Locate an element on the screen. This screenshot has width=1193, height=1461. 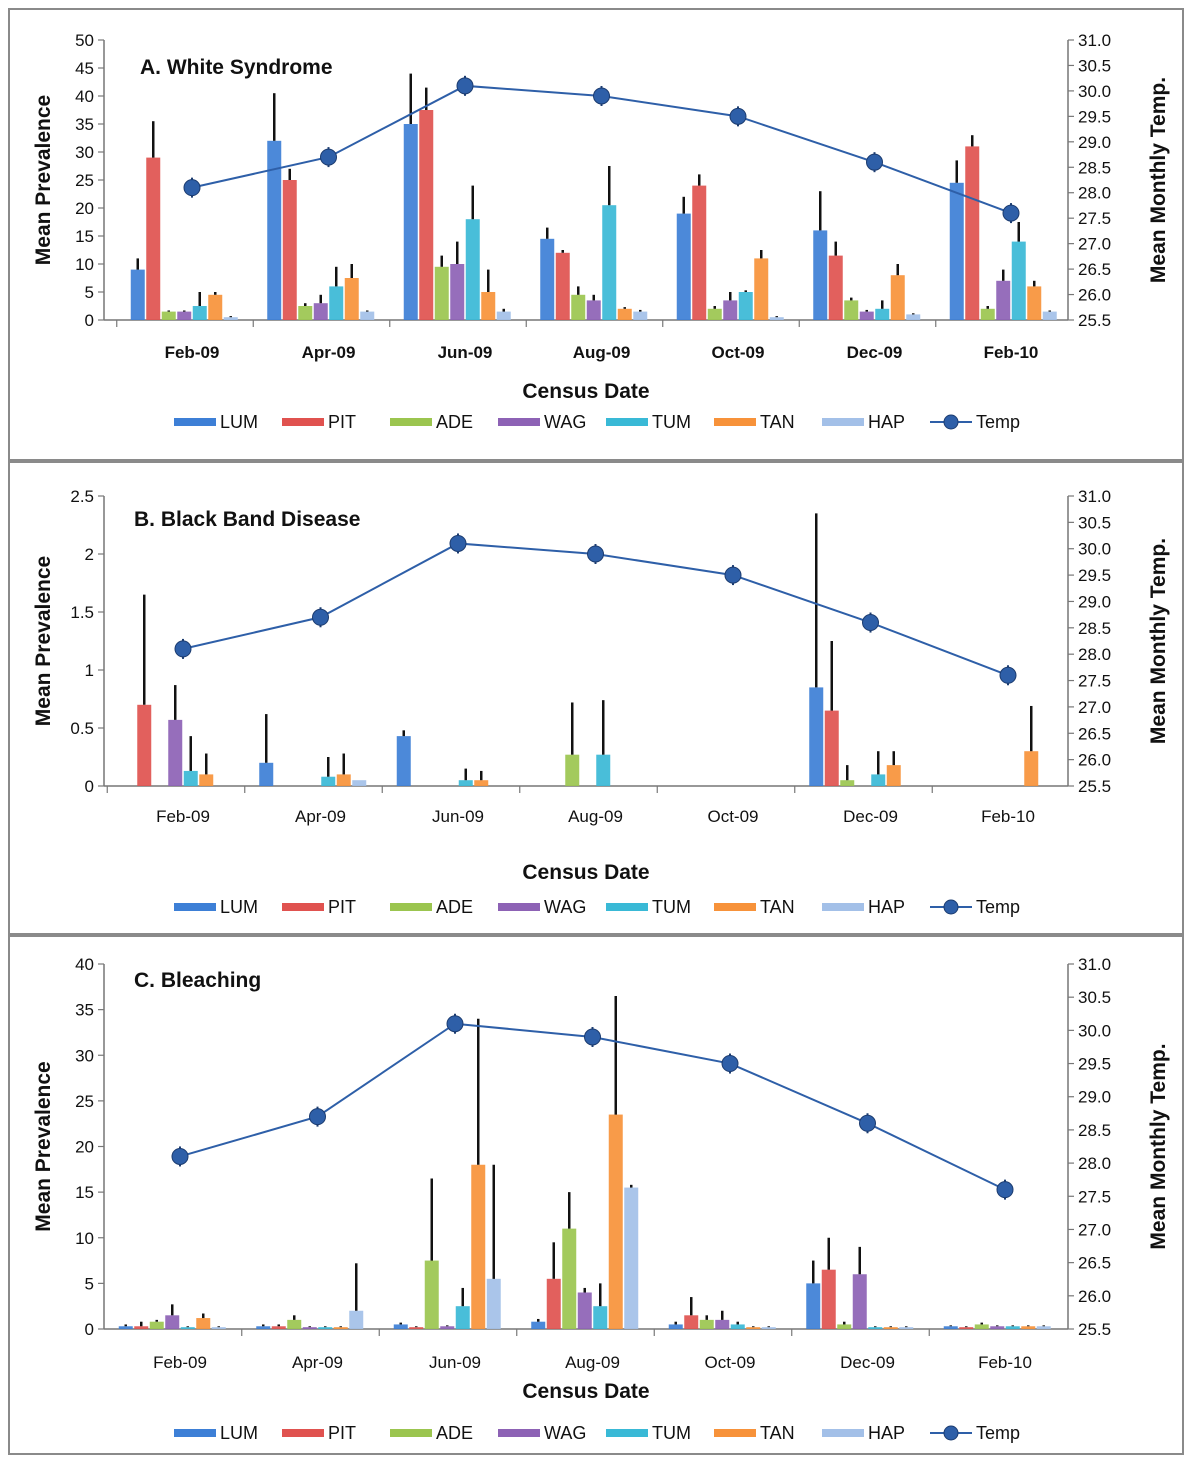
legend-label-wag: WAG is located at coordinates (565, 422).